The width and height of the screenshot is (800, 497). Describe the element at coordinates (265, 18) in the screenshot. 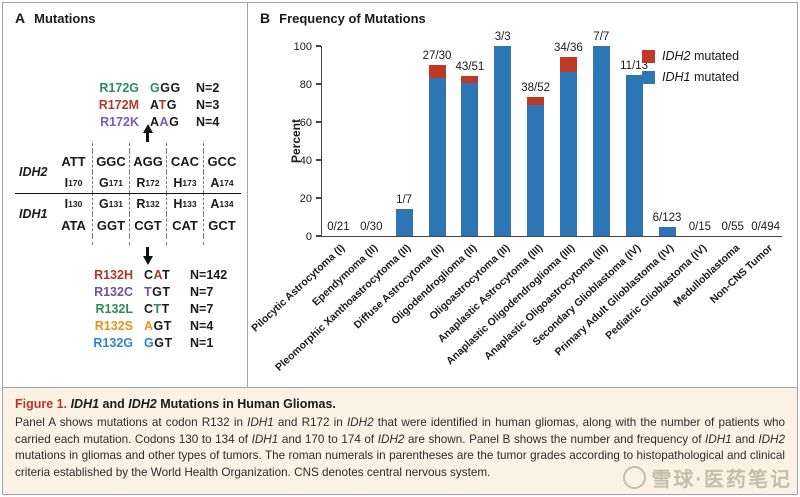

I see `panel-b-letter: B` at that location.